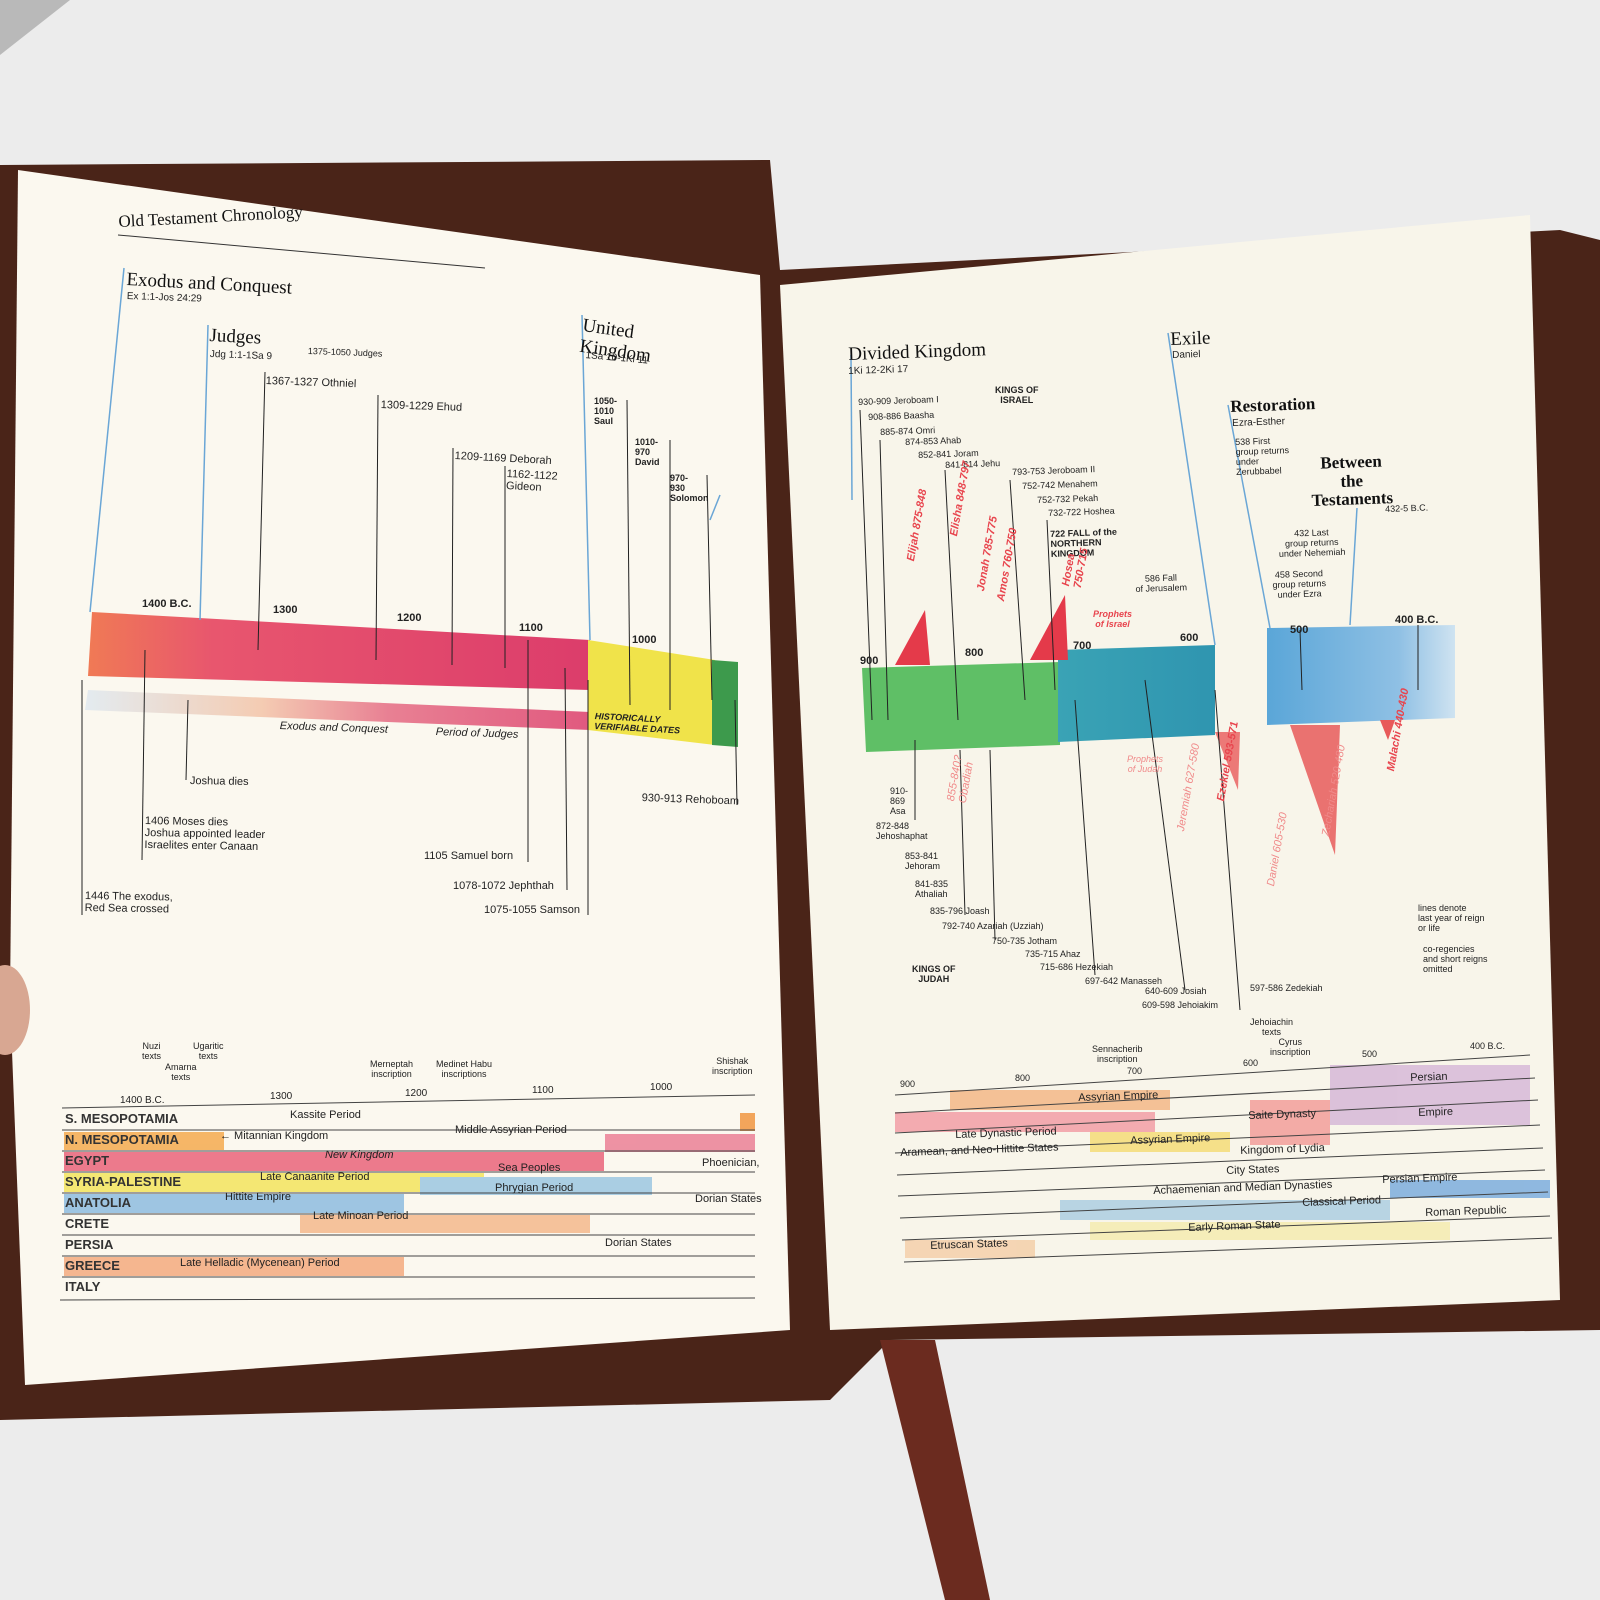  I want to click on prophet: Daniel 605-530, so click(1277, 849).